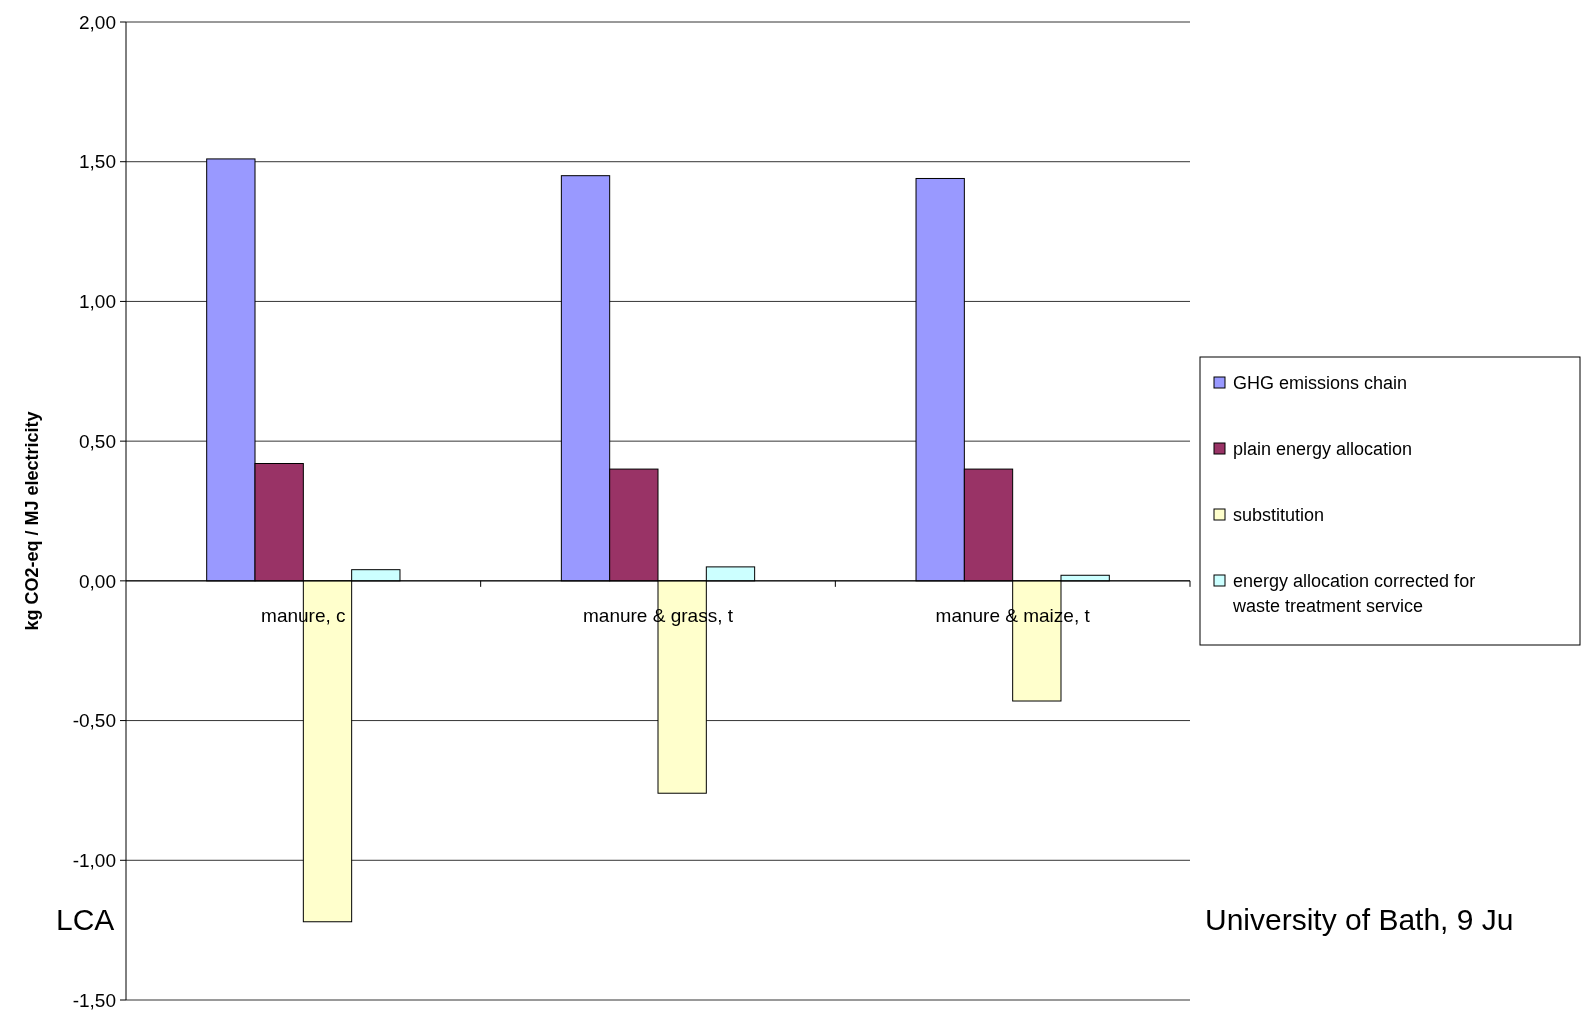 The image size is (1586, 1014). I want to click on y-tick-label: -1,50, so click(94, 1000).